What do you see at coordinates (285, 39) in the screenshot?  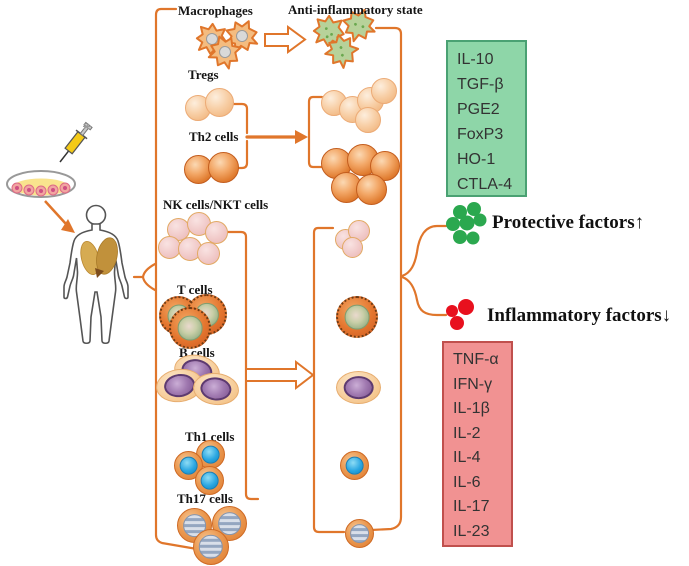 I see `macrophage-transform-arrow-icon` at bounding box center [285, 39].